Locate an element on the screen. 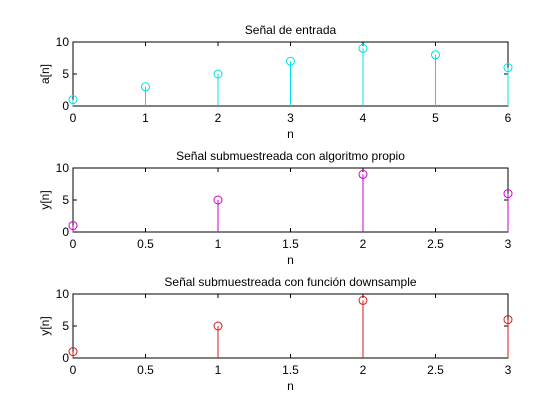 Image resolution: width=560 pixels, height=420 pixels. chart-title: Señal de entrada is located at coordinates (291, 30).